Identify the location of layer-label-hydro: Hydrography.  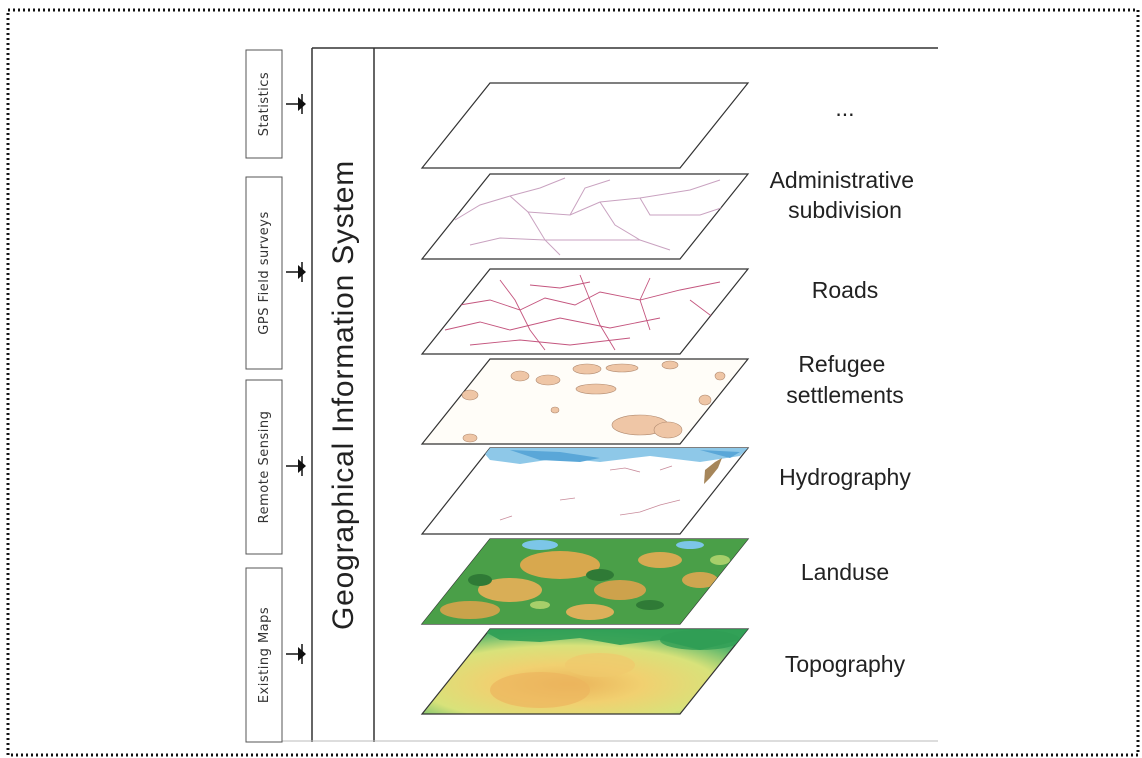
(845, 477).